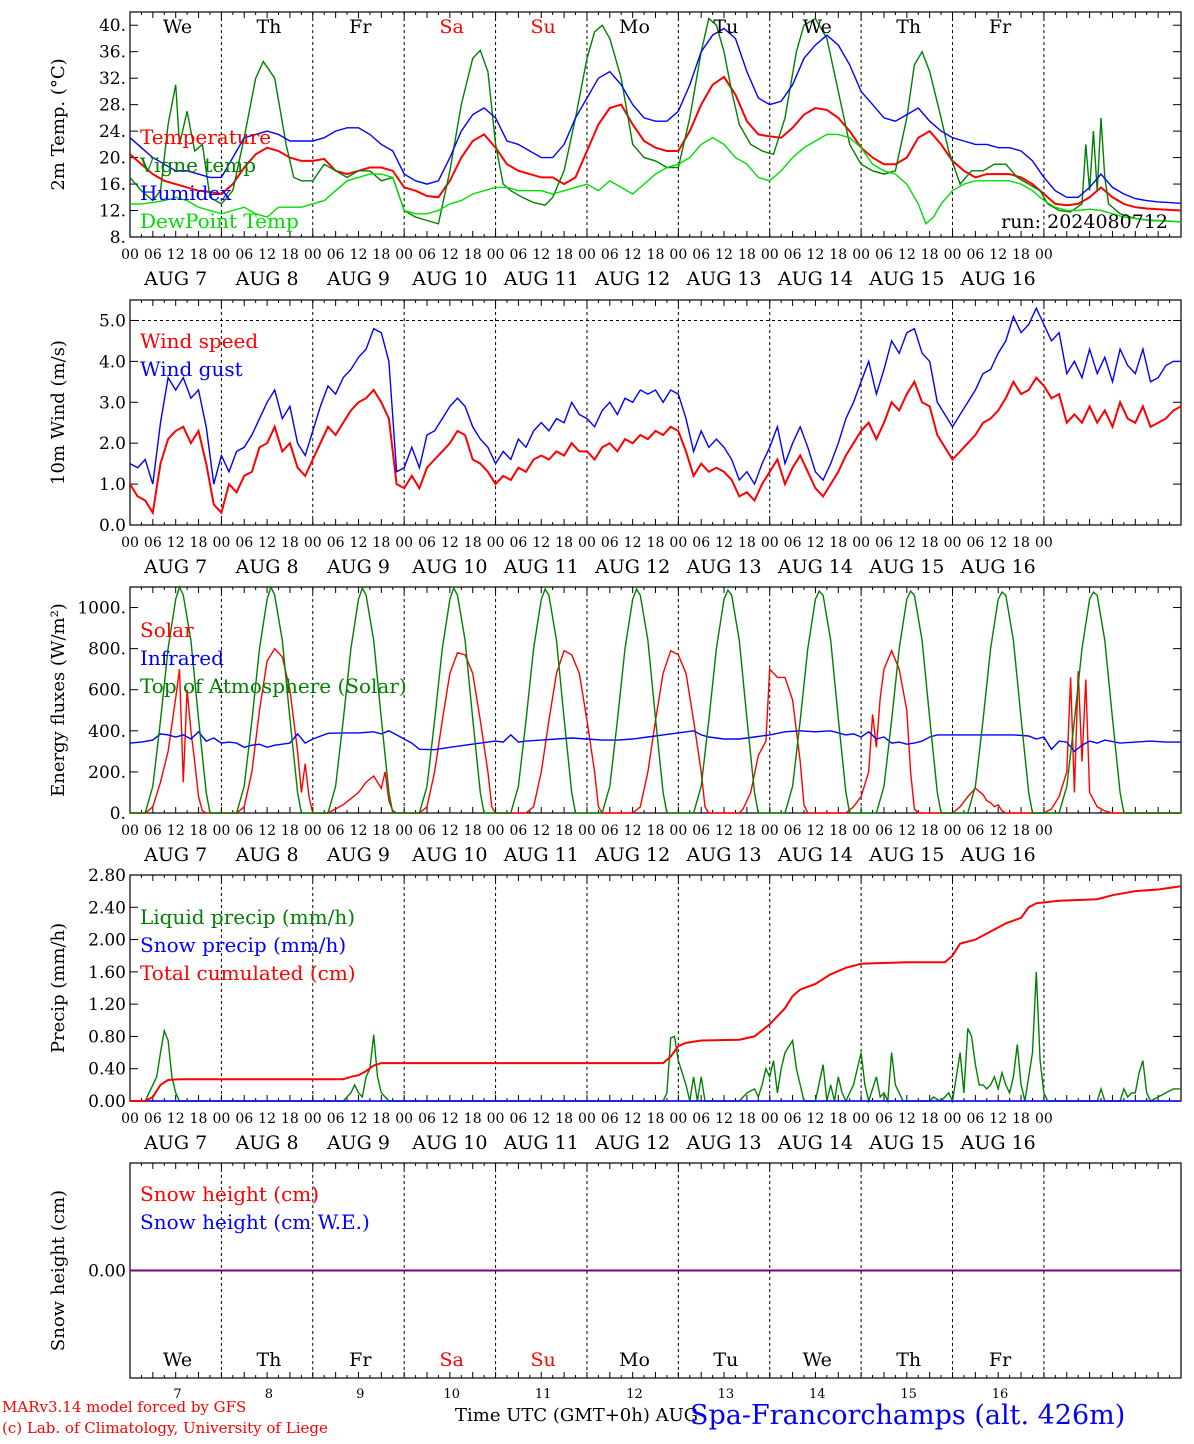  Describe the element at coordinates (449, 567) in the screenshot. I see `wind-date-label: AUG 10` at that location.